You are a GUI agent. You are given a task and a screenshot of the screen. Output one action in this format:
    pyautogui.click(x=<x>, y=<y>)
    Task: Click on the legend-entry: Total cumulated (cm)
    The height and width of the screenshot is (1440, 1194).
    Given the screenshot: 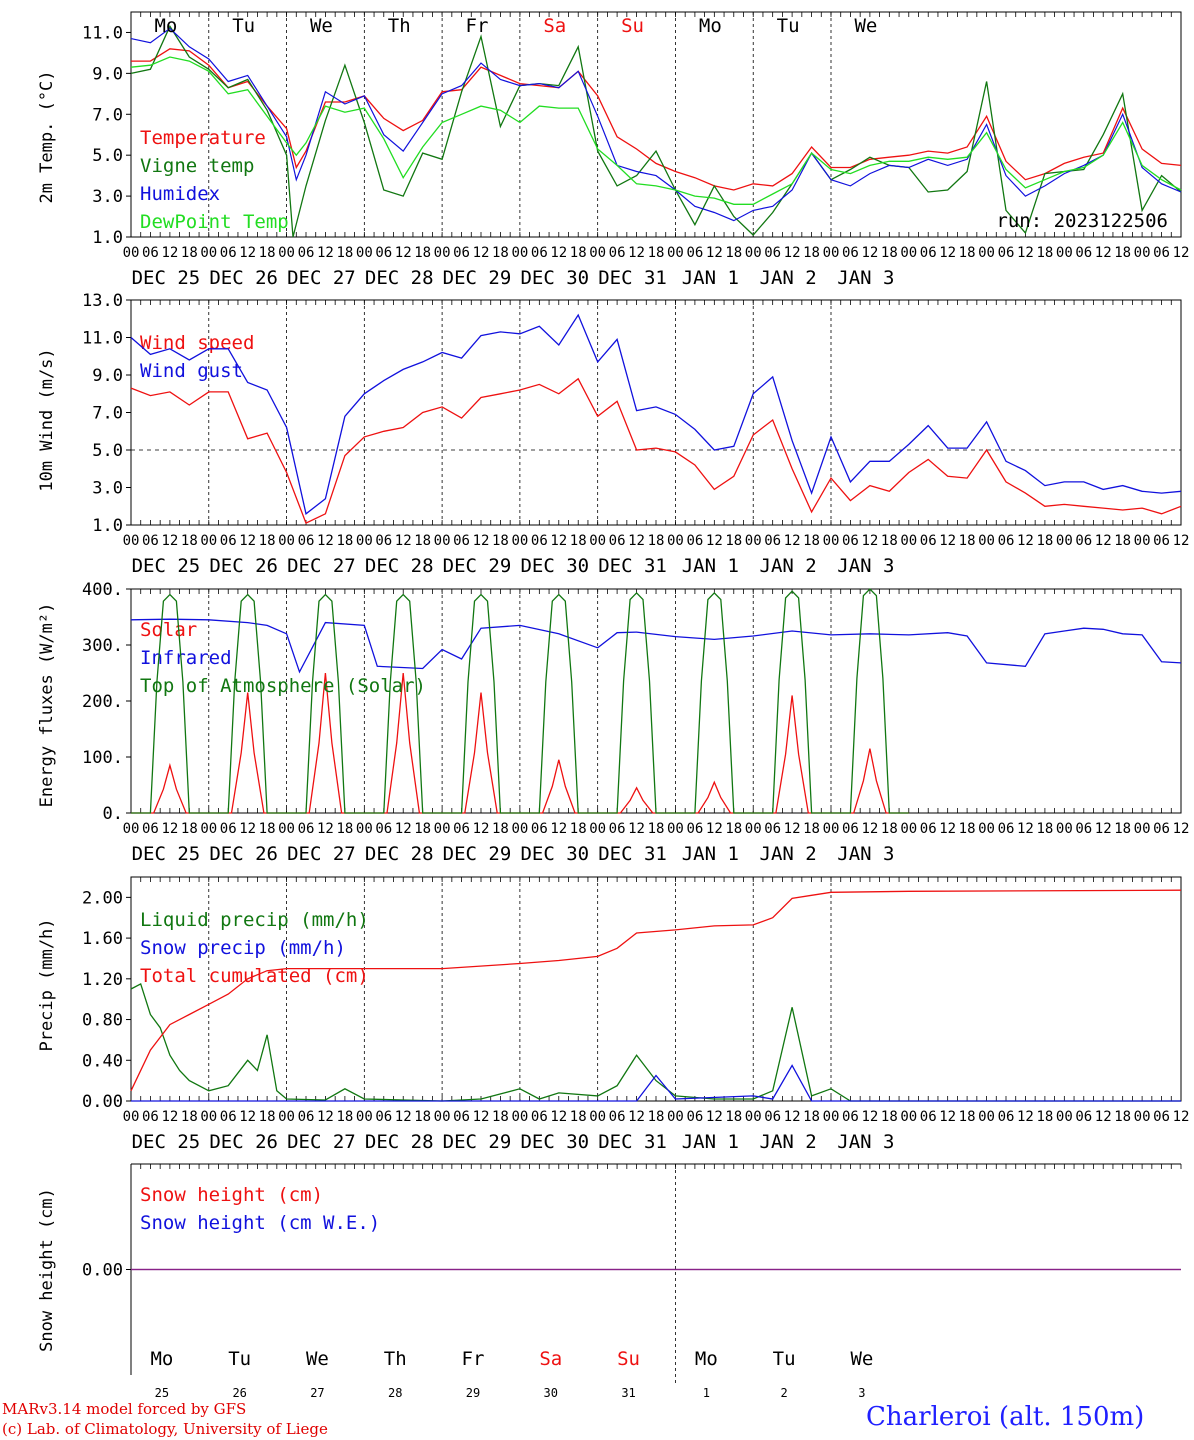 What is the action you would take?
    pyautogui.click(x=254, y=976)
    